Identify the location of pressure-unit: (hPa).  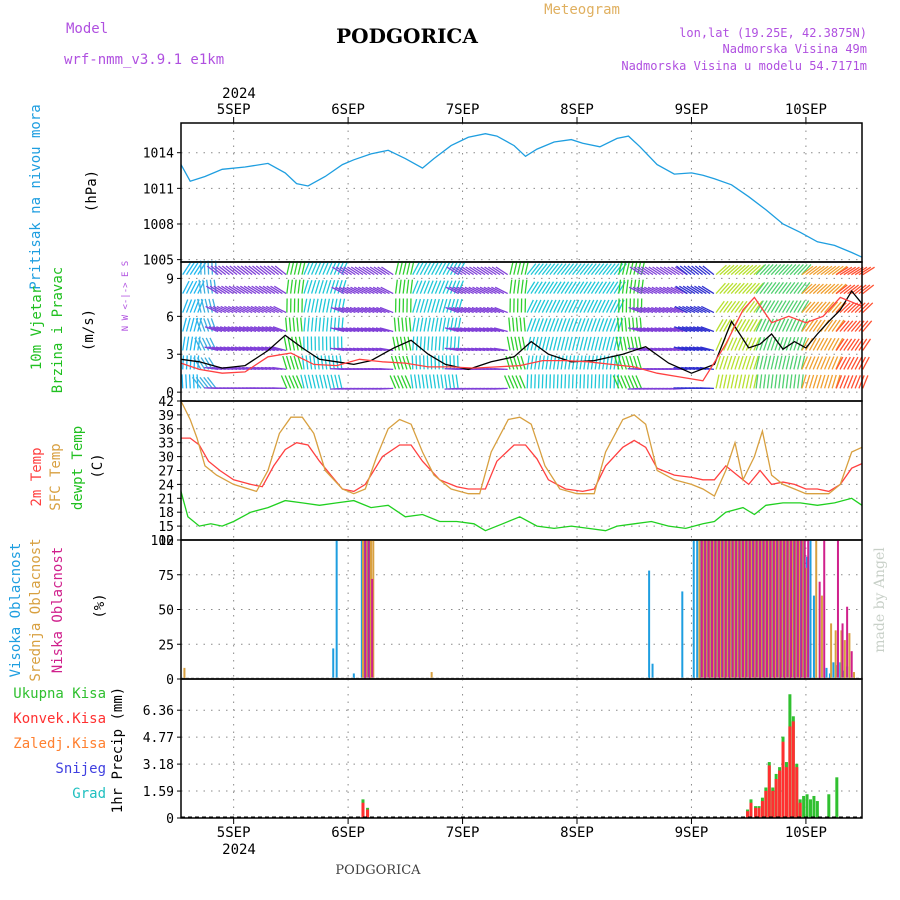
(92, 191).